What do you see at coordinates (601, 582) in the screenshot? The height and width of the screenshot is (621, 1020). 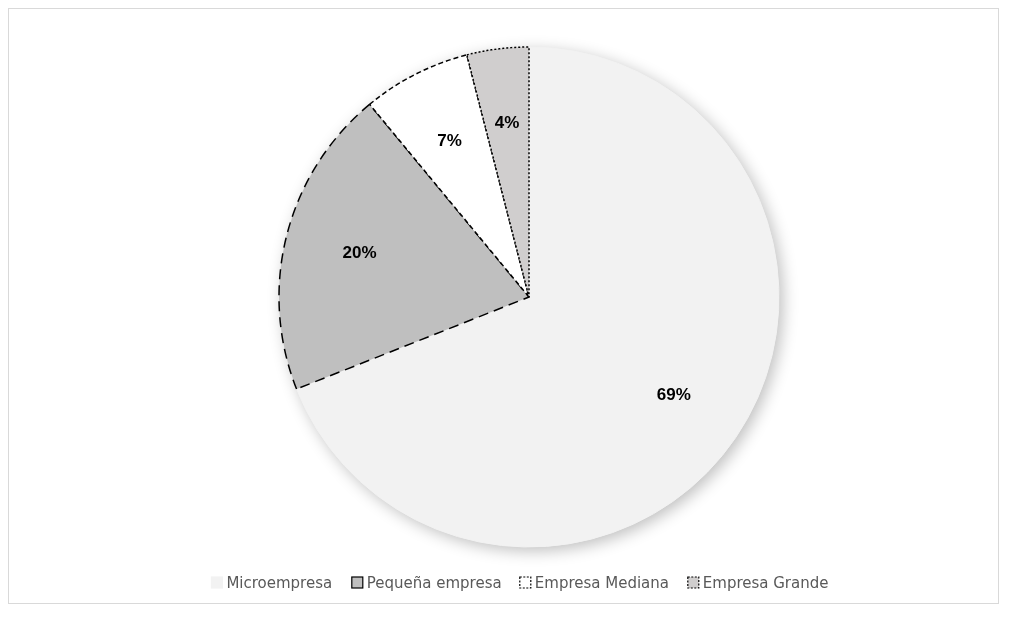 I see `legend-label: Empresa Mediana` at bounding box center [601, 582].